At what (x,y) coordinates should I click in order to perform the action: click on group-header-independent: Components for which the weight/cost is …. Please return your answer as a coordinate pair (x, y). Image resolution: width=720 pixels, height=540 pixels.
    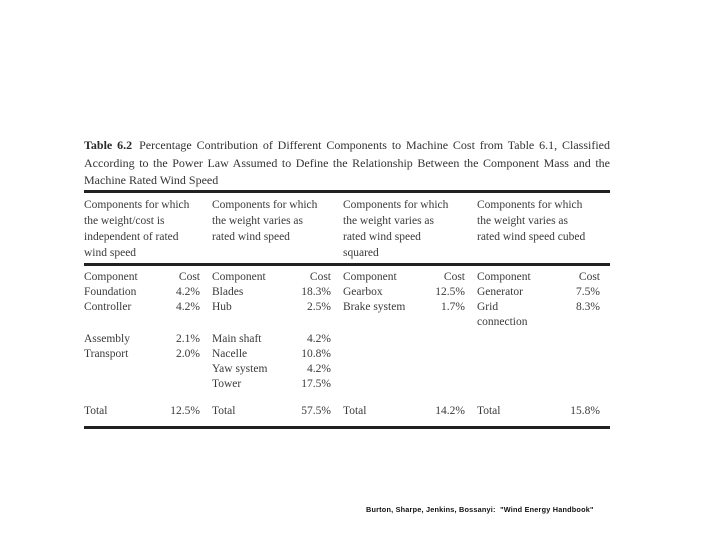
    Looking at the image, I should click on (137, 228).